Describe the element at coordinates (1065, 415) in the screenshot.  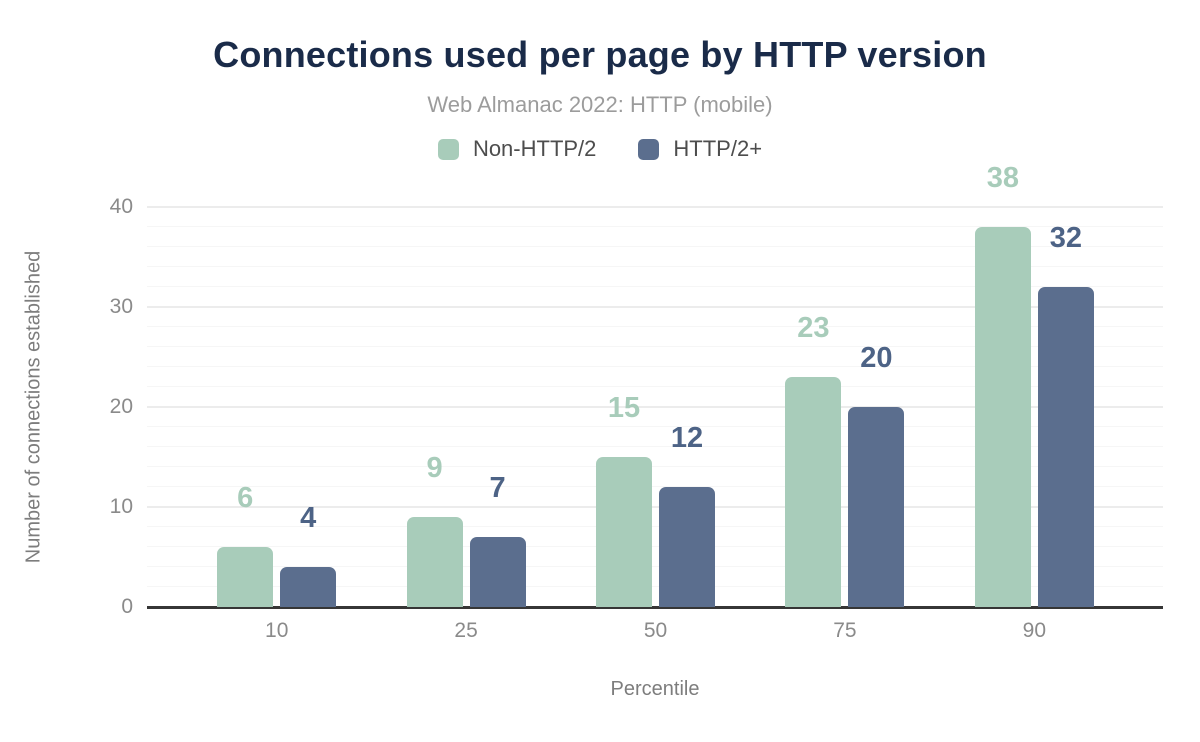
I see `bar-http2-p90: 32` at that location.